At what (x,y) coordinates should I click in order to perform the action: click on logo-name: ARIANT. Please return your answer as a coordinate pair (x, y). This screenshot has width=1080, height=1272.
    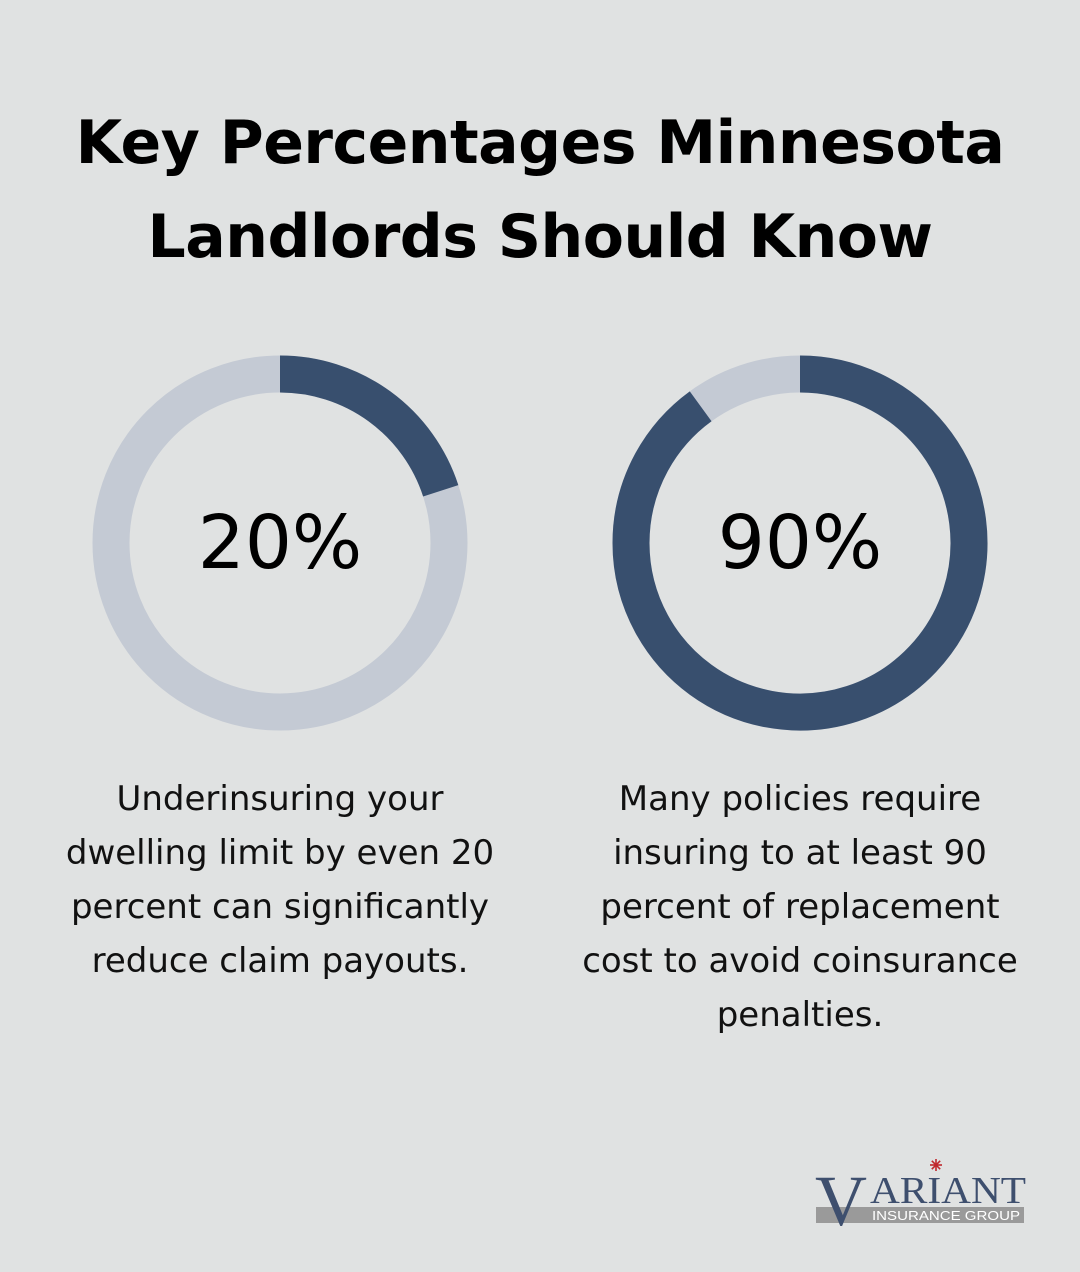
    Looking at the image, I should click on (948, 1191).